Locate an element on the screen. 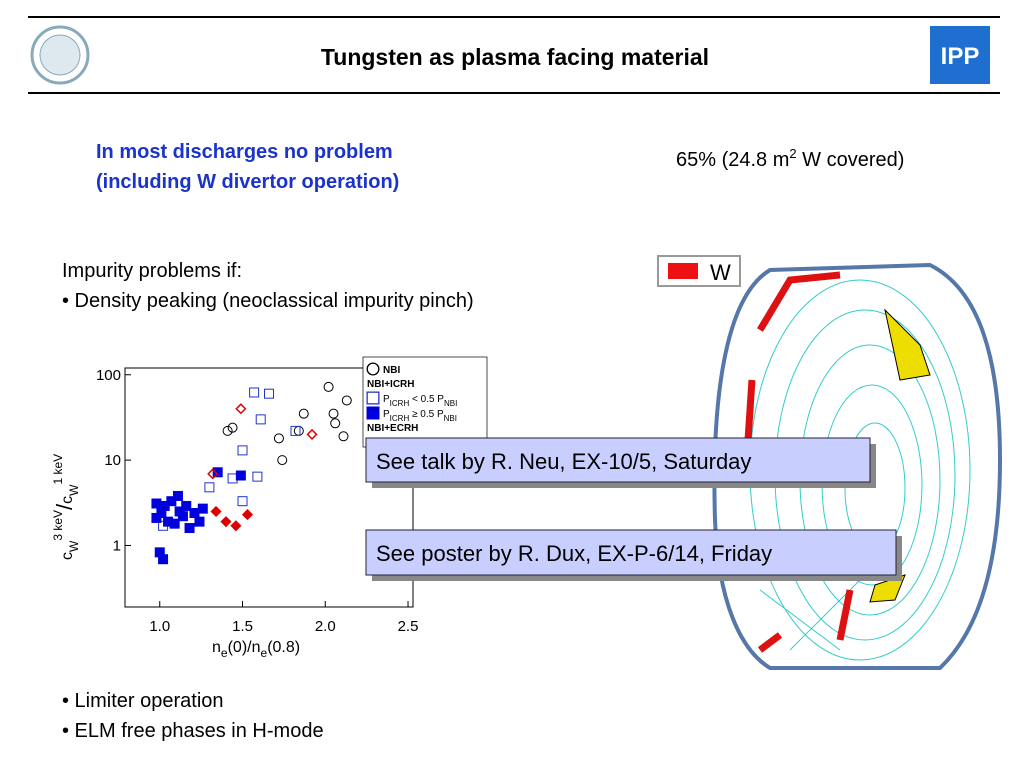 This screenshot has height=773, width=1024. y-tick-label: 1 is located at coordinates (117, 545).